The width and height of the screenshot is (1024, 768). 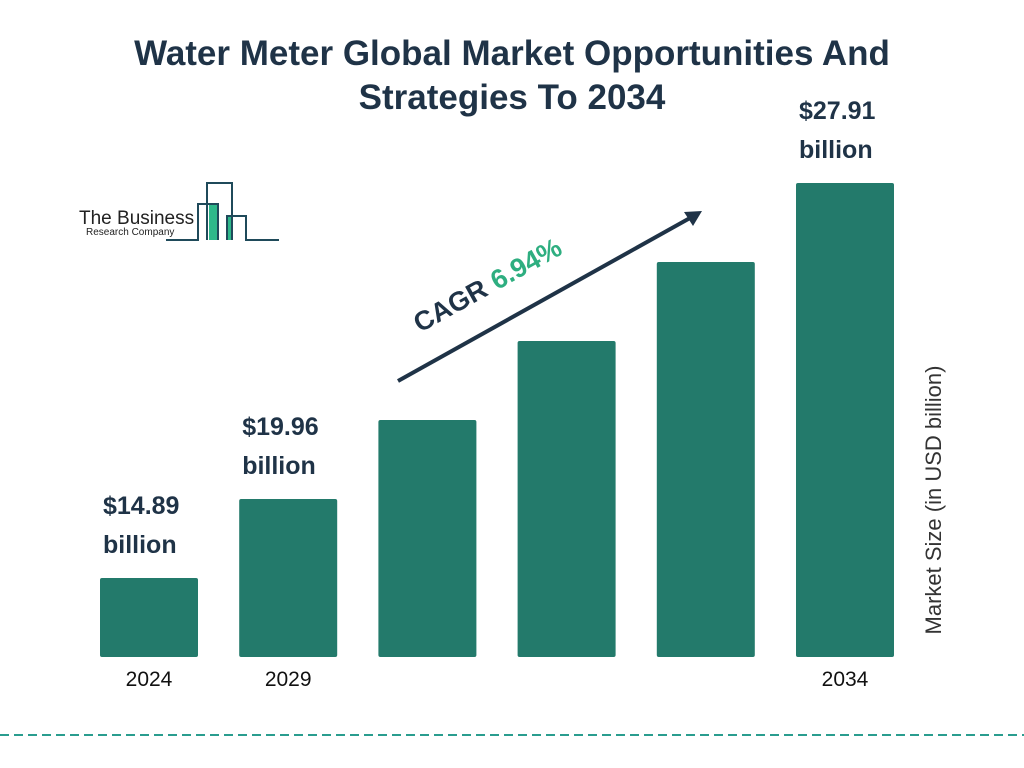 I want to click on bar-2024, so click(x=149, y=617).